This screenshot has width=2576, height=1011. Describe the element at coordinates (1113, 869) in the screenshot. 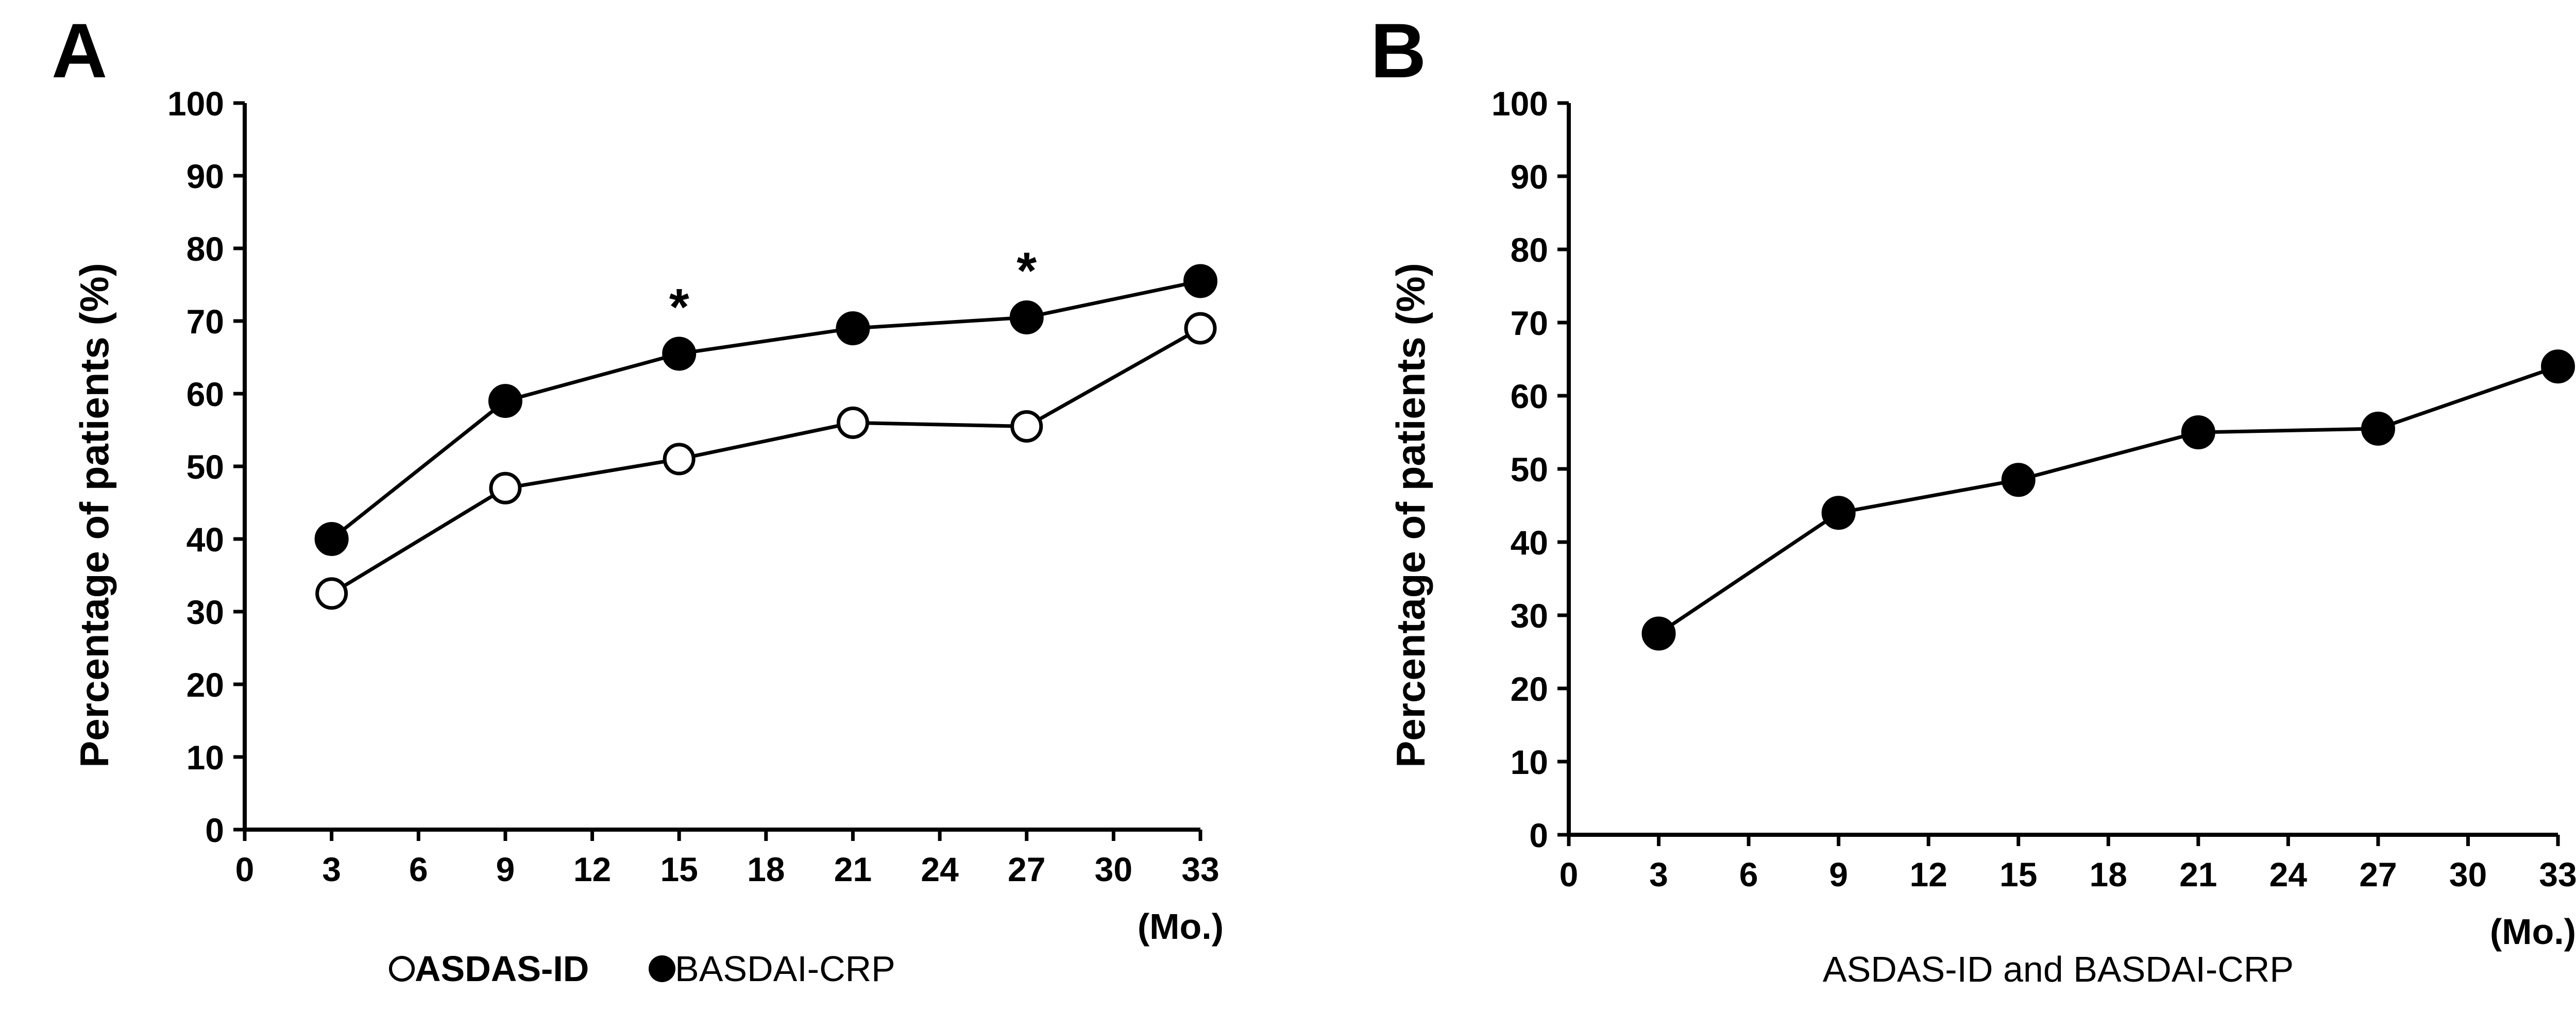

I see `panel-a-x-tick-label: 30` at that location.